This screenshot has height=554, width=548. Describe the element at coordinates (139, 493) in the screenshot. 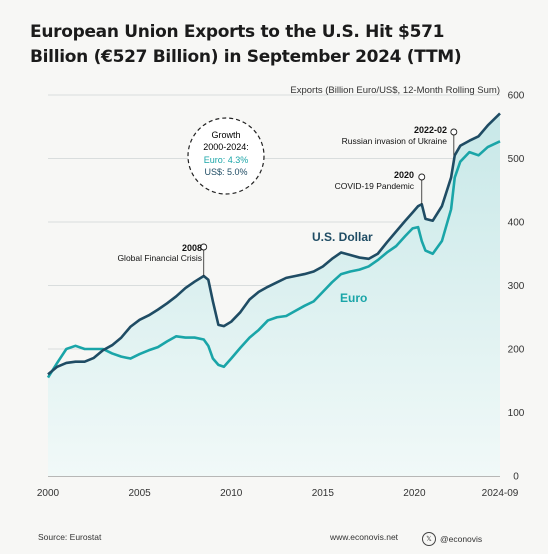

I see `x-tick-label: 2005` at that location.